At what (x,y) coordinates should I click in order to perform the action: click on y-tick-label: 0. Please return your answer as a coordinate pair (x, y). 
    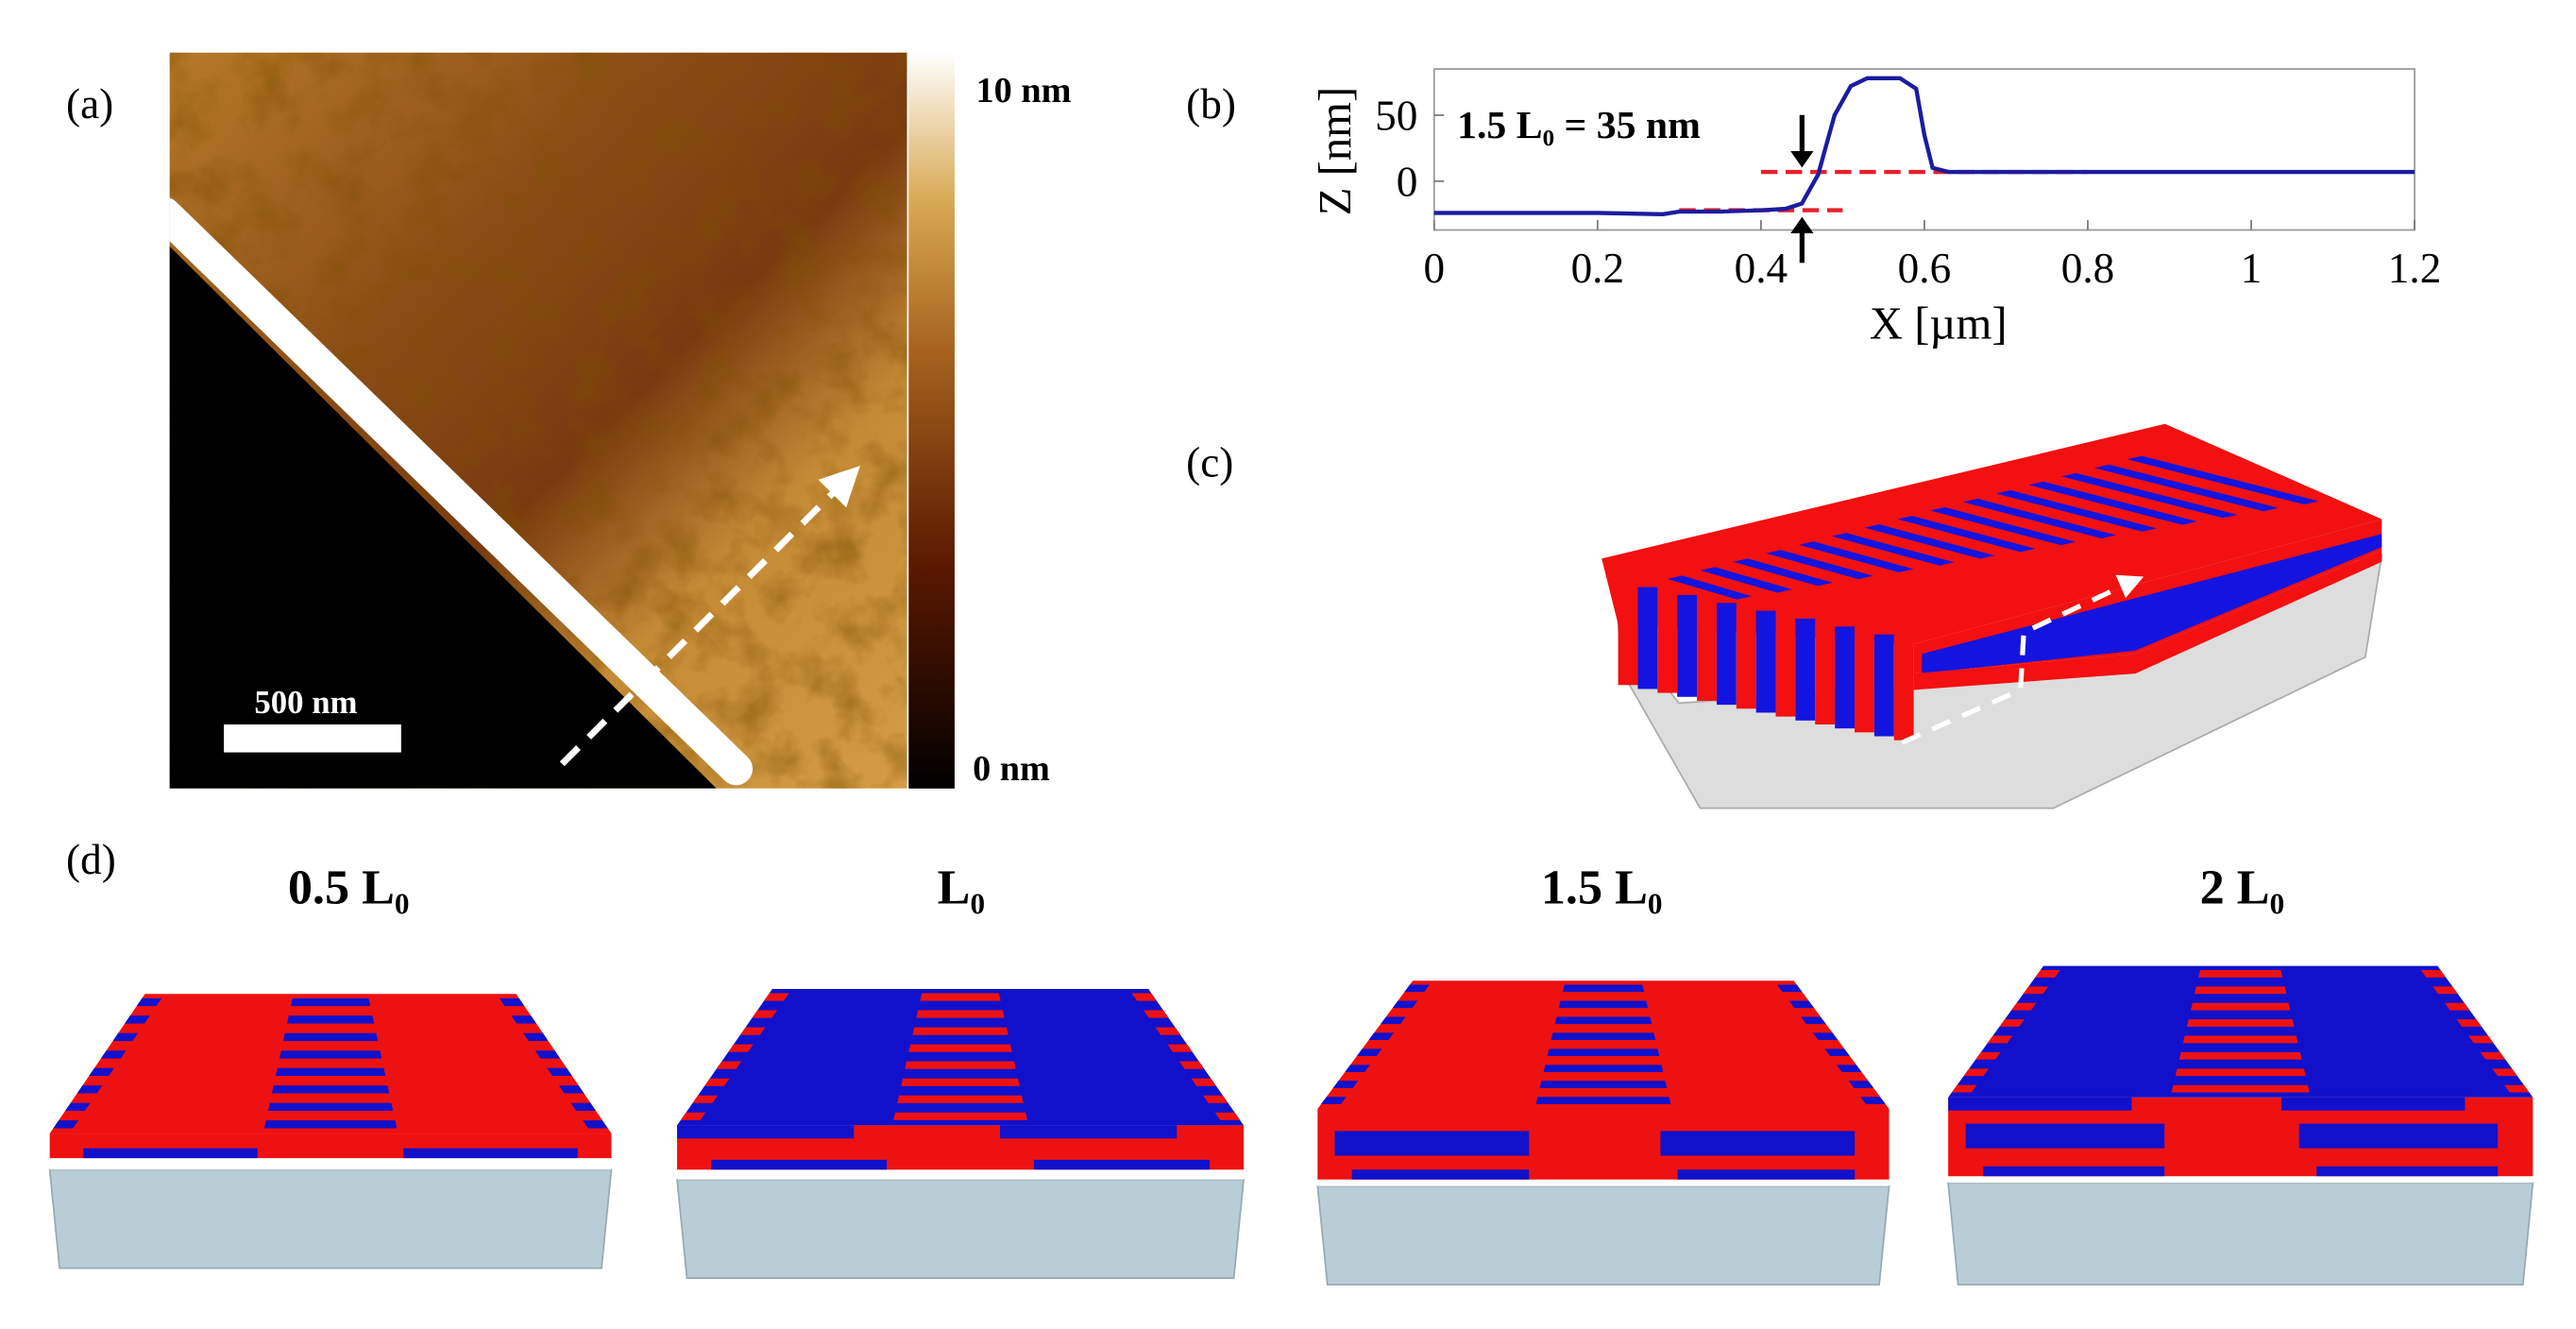
    Looking at the image, I should click on (1407, 181).